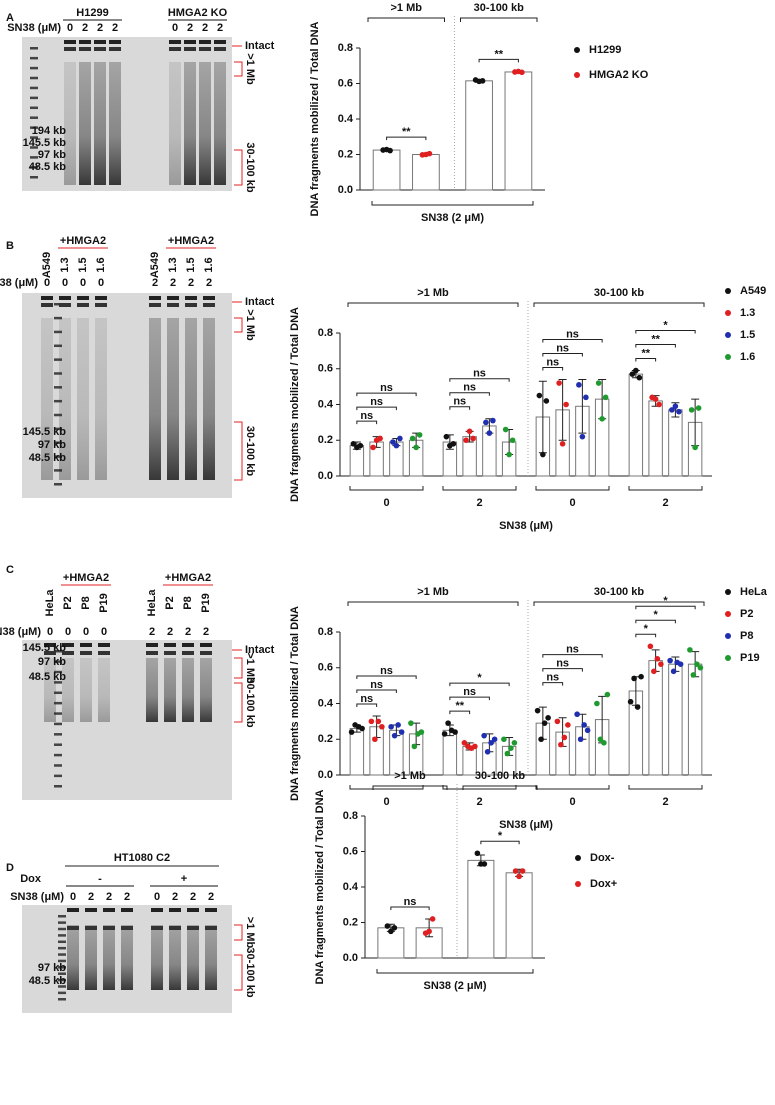 The height and width of the screenshot is (1105, 775). Describe the element at coordinates (260, 302) in the screenshot. I see `gel-region: Intact` at that location.